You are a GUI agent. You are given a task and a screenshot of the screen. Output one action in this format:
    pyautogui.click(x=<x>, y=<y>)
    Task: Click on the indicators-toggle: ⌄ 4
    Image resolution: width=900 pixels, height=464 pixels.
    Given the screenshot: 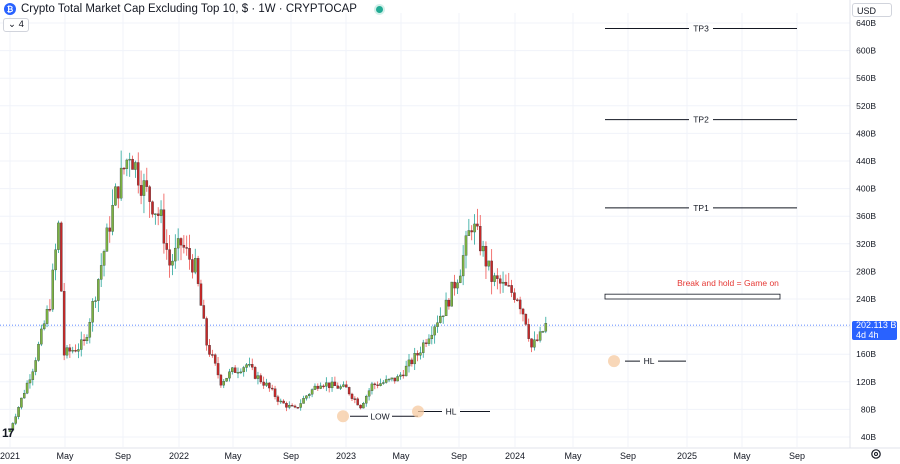 What is the action you would take?
    pyautogui.click(x=16, y=25)
    